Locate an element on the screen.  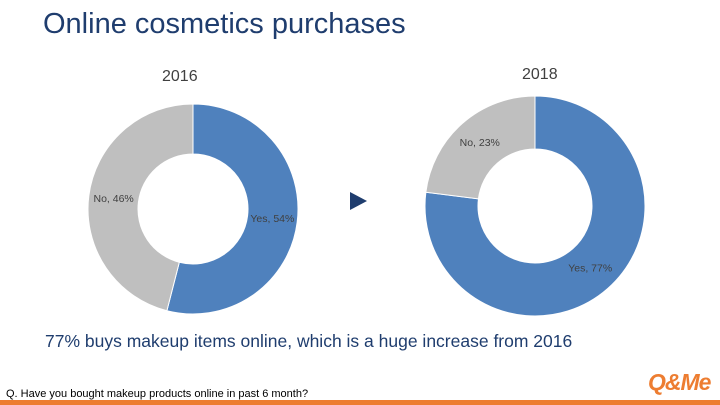
chart-title-2016: 2016 is located at coordinates (180, 76).